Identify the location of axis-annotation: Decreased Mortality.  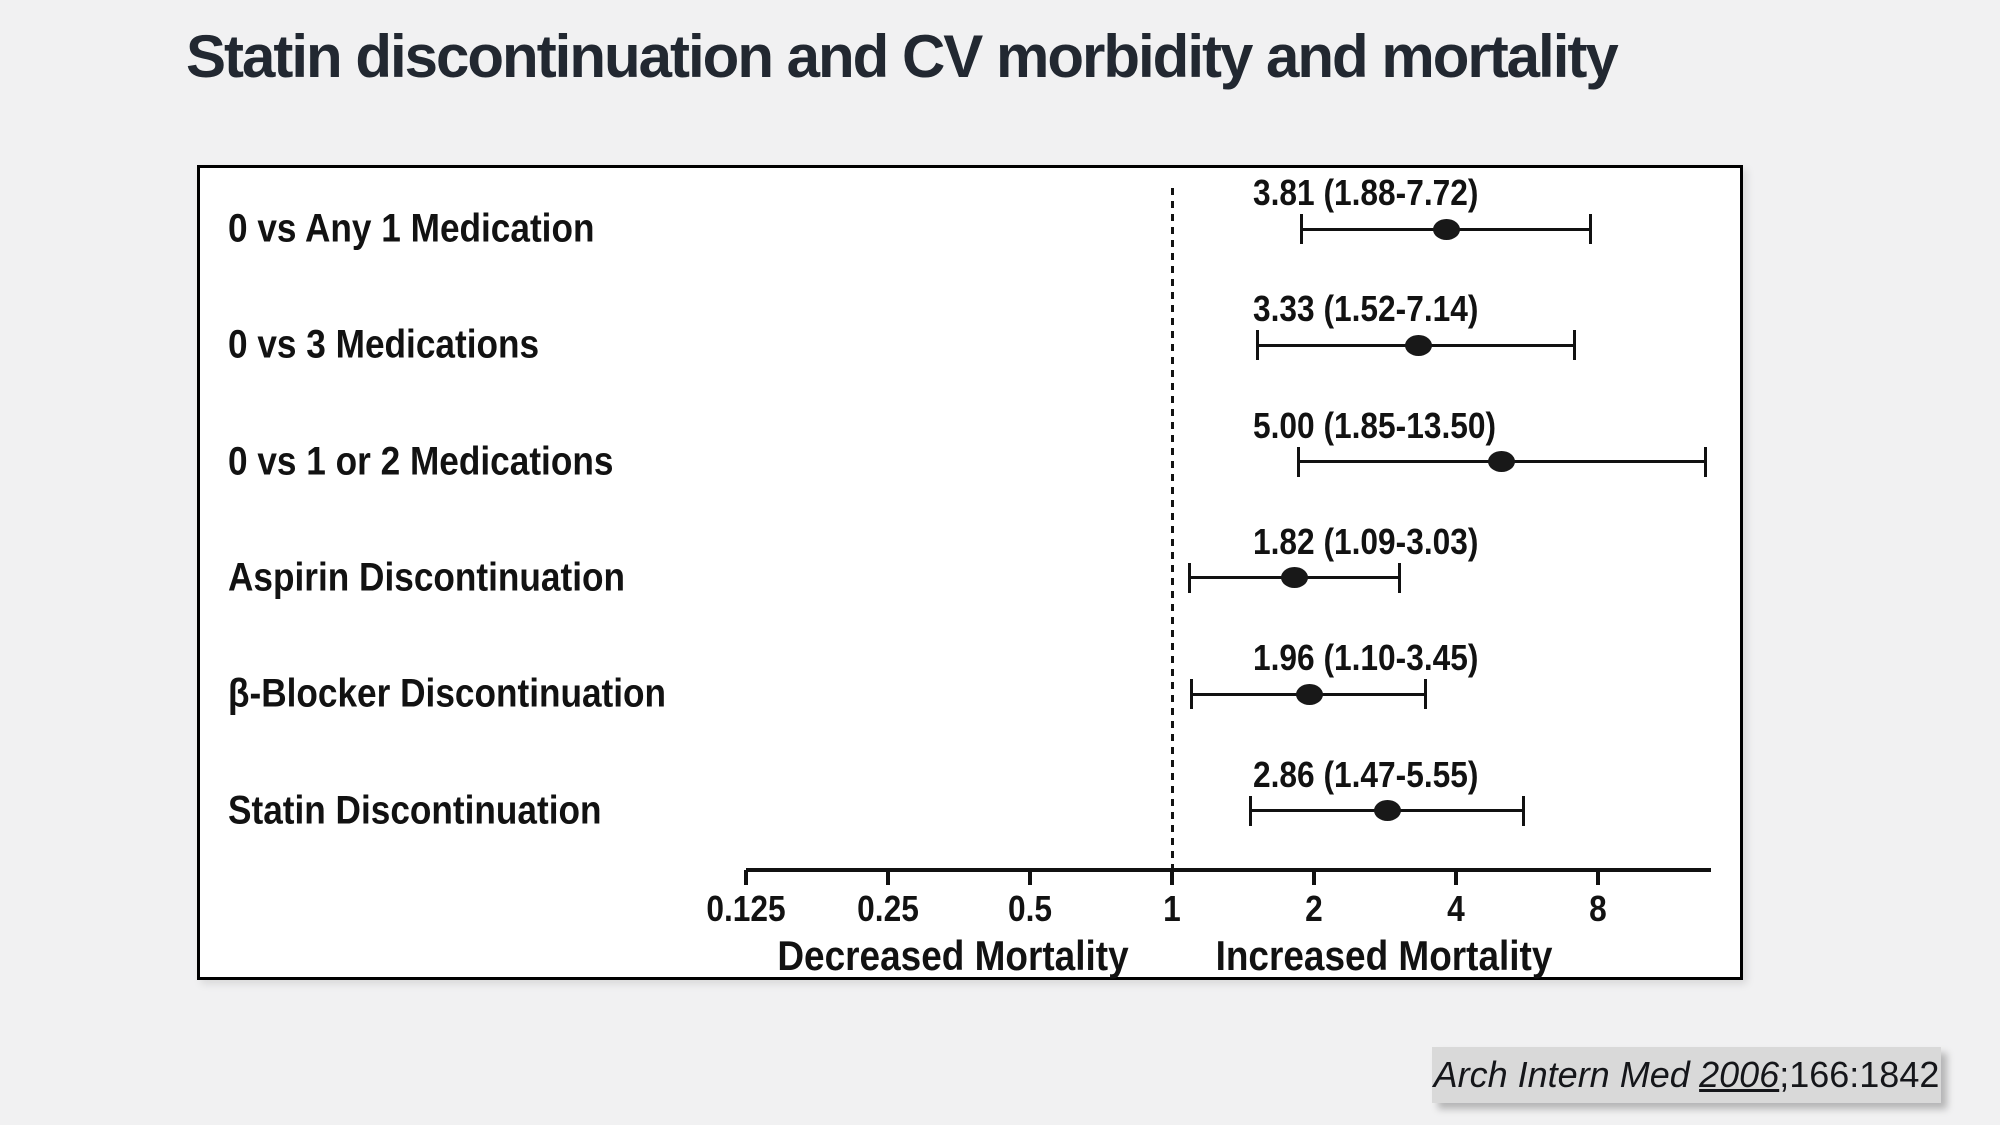
(953, 955).